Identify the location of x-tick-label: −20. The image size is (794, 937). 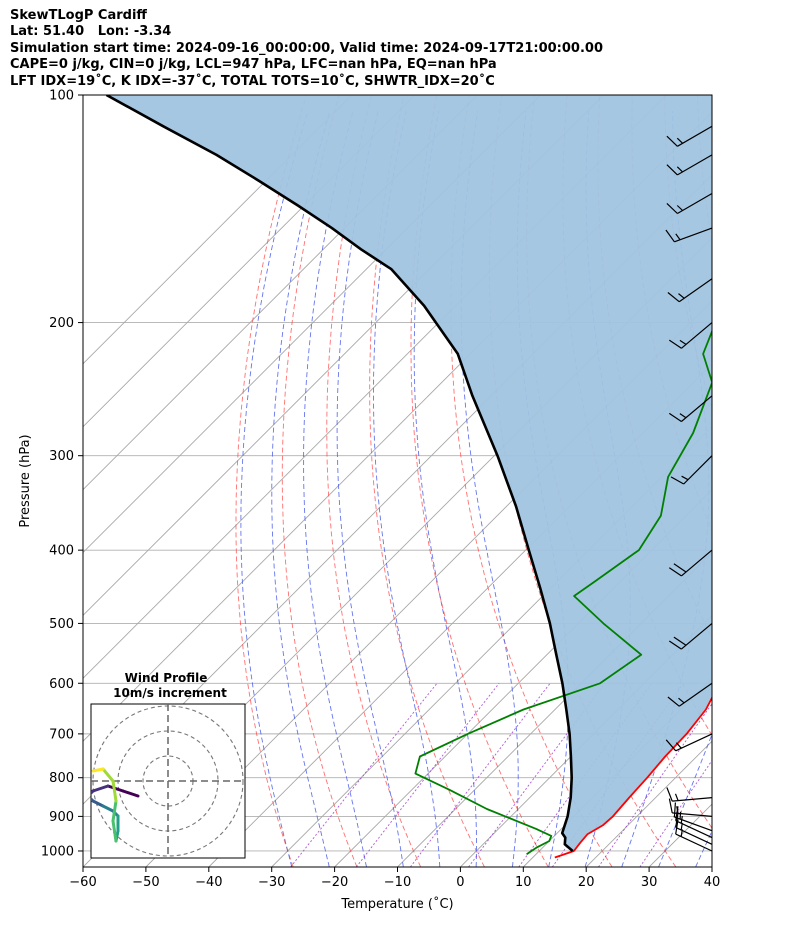
(334, 882).